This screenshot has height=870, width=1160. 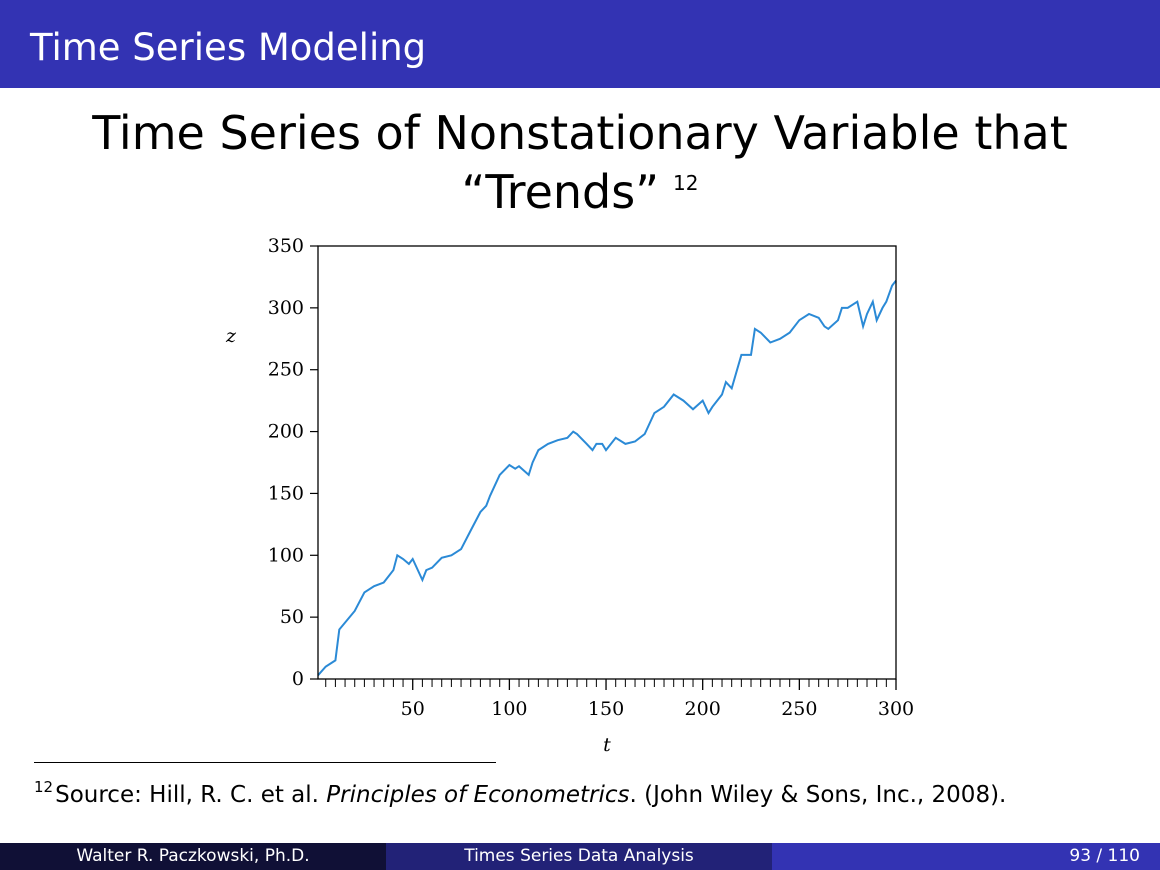 What do you see at coordinates (286, 246) in the screenshot?
I see `y-tick-label: 350` at bounding box center [286, 246].